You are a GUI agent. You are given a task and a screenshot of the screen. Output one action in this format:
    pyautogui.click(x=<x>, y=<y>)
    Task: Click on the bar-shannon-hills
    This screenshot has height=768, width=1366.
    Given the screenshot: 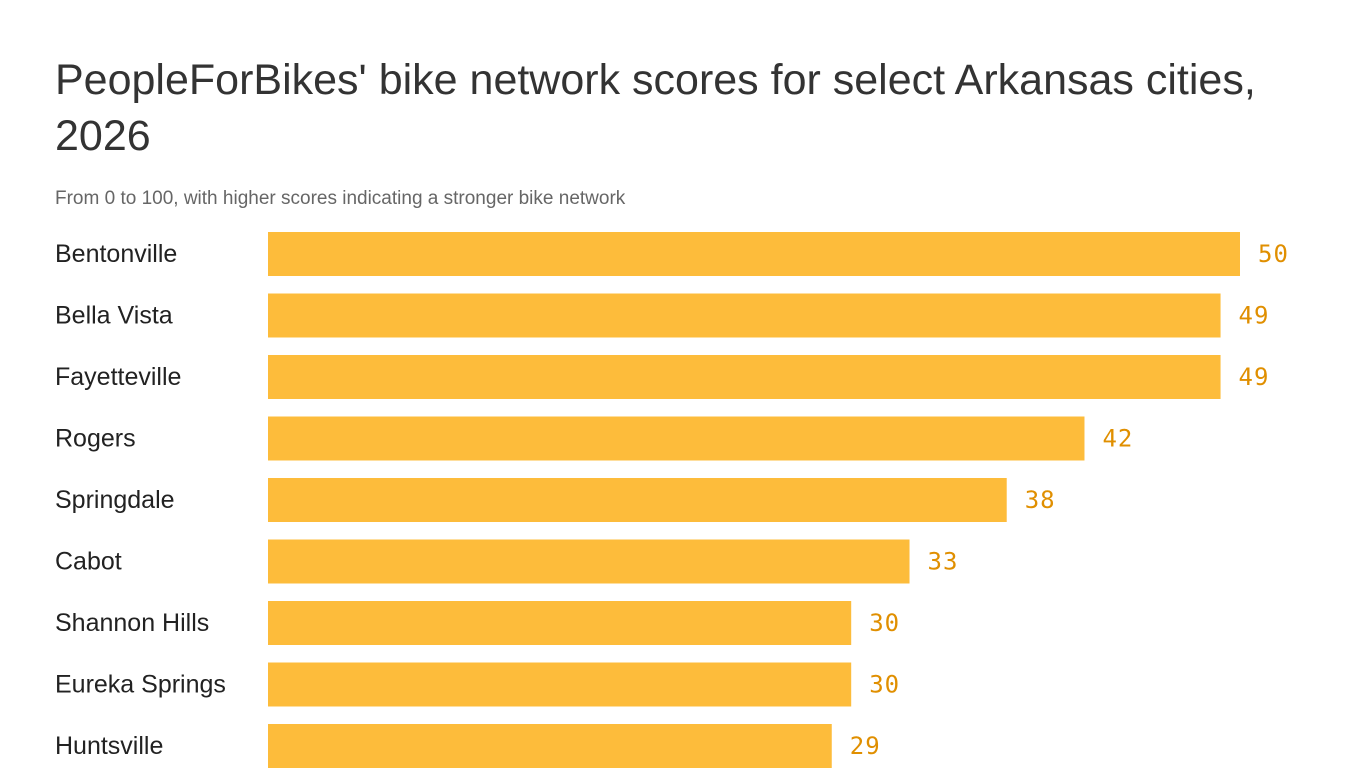 What is the action you would take?
    pyautogui.click(x=560, y=623)
    